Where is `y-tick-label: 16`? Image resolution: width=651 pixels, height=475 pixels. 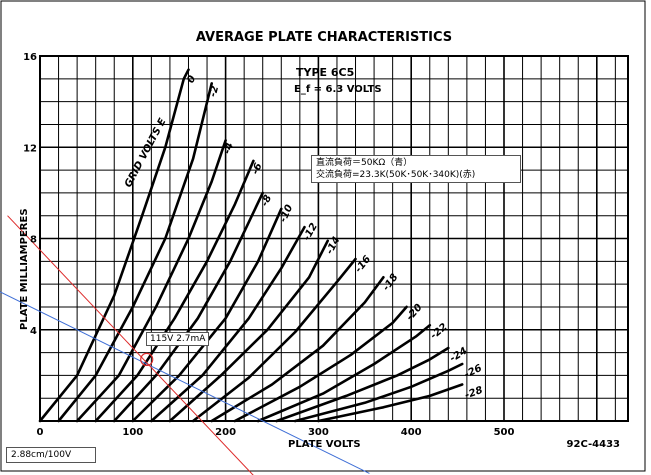
y-tick-label: 16 is located at coordinates (30, 57).